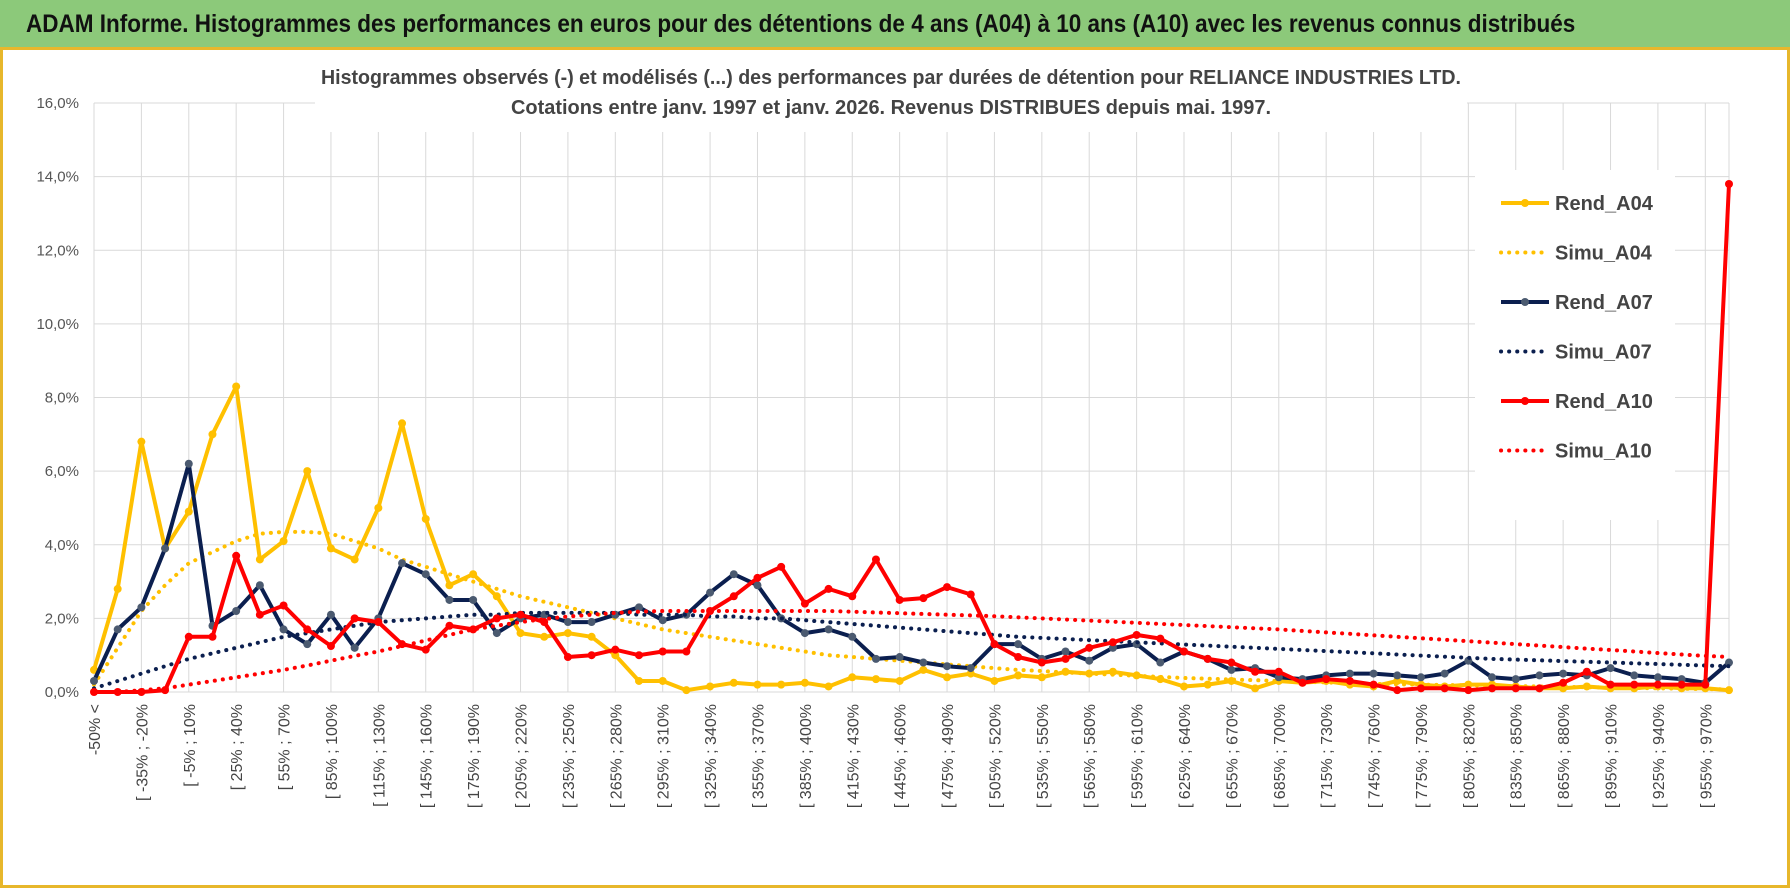  What do you see at coordinates (853, 756) in the screenshot?
I see `x-tick-label: [ 415% ; 430%` at bounding box center [853, 756].